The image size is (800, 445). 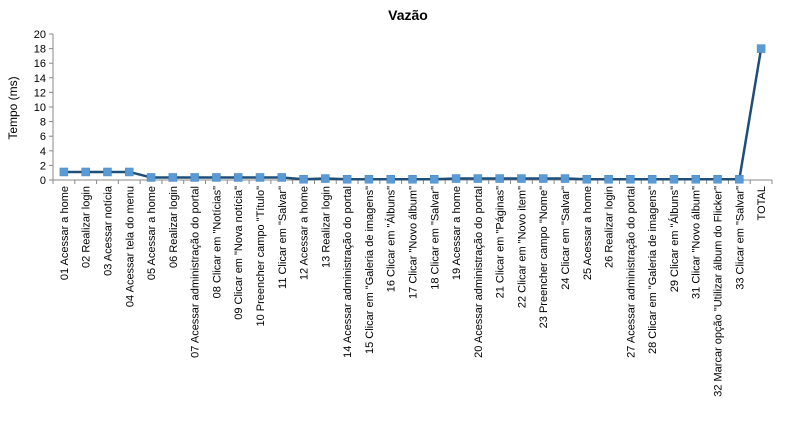 What do you see at coordinates (348, 272) in the screenshot?
I see `x-tick-label: 14 Acessar administração do portal` at bounding box center [348, 272].